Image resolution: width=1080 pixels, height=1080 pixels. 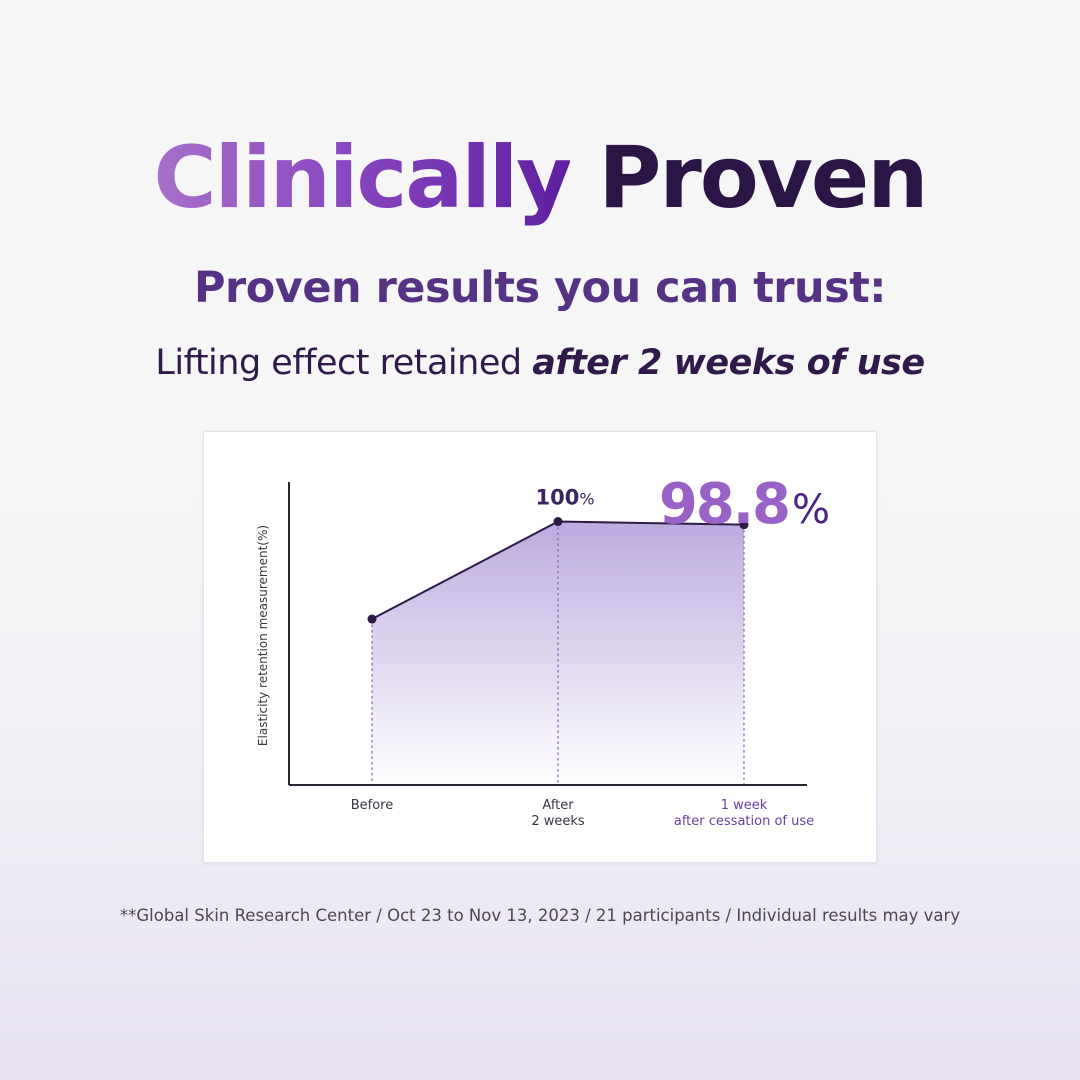 I want to click on title-accent-word: Clinically, so click(x=363, y=178).